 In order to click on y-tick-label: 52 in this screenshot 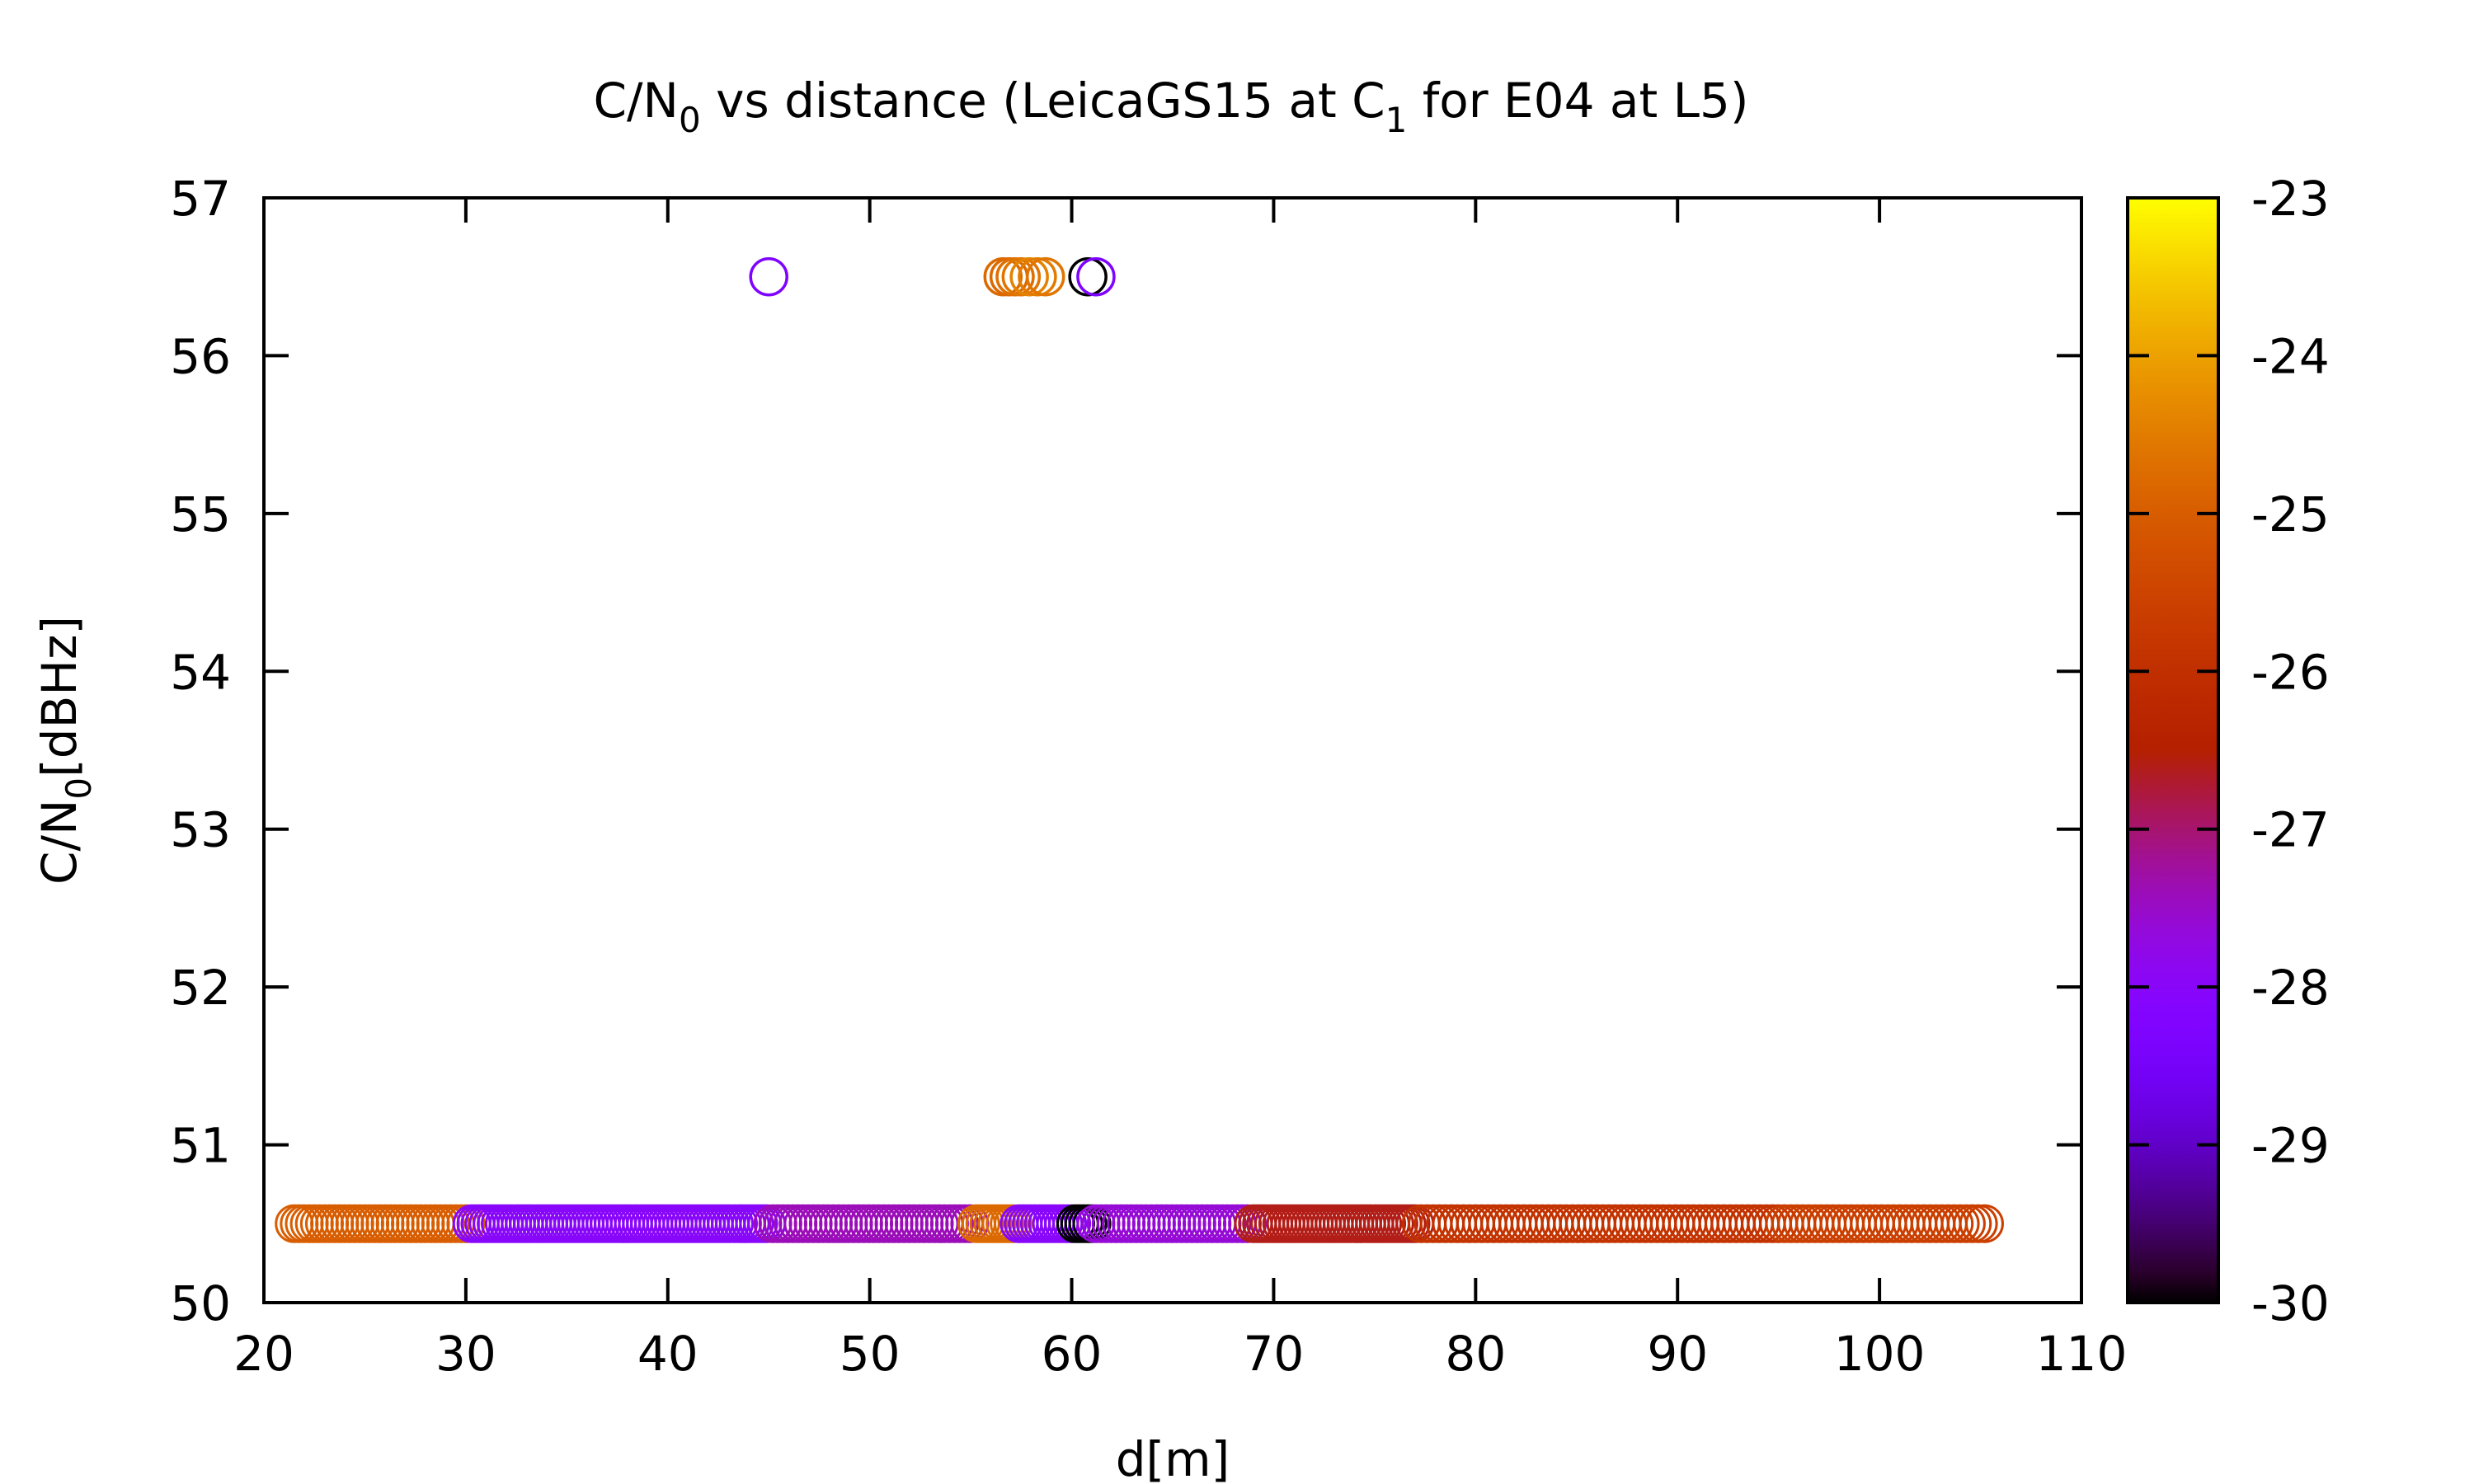, I will do `click(200, 988)`.